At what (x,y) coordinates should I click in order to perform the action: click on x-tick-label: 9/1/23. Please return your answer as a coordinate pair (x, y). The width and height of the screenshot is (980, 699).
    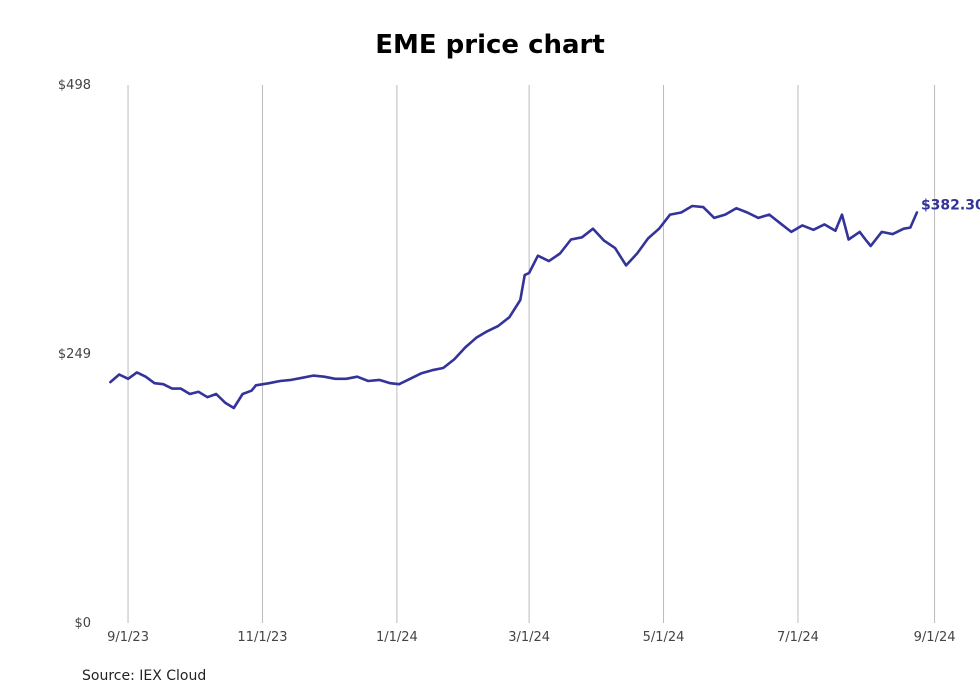
    Looking at the image, I should click on (128, 637).